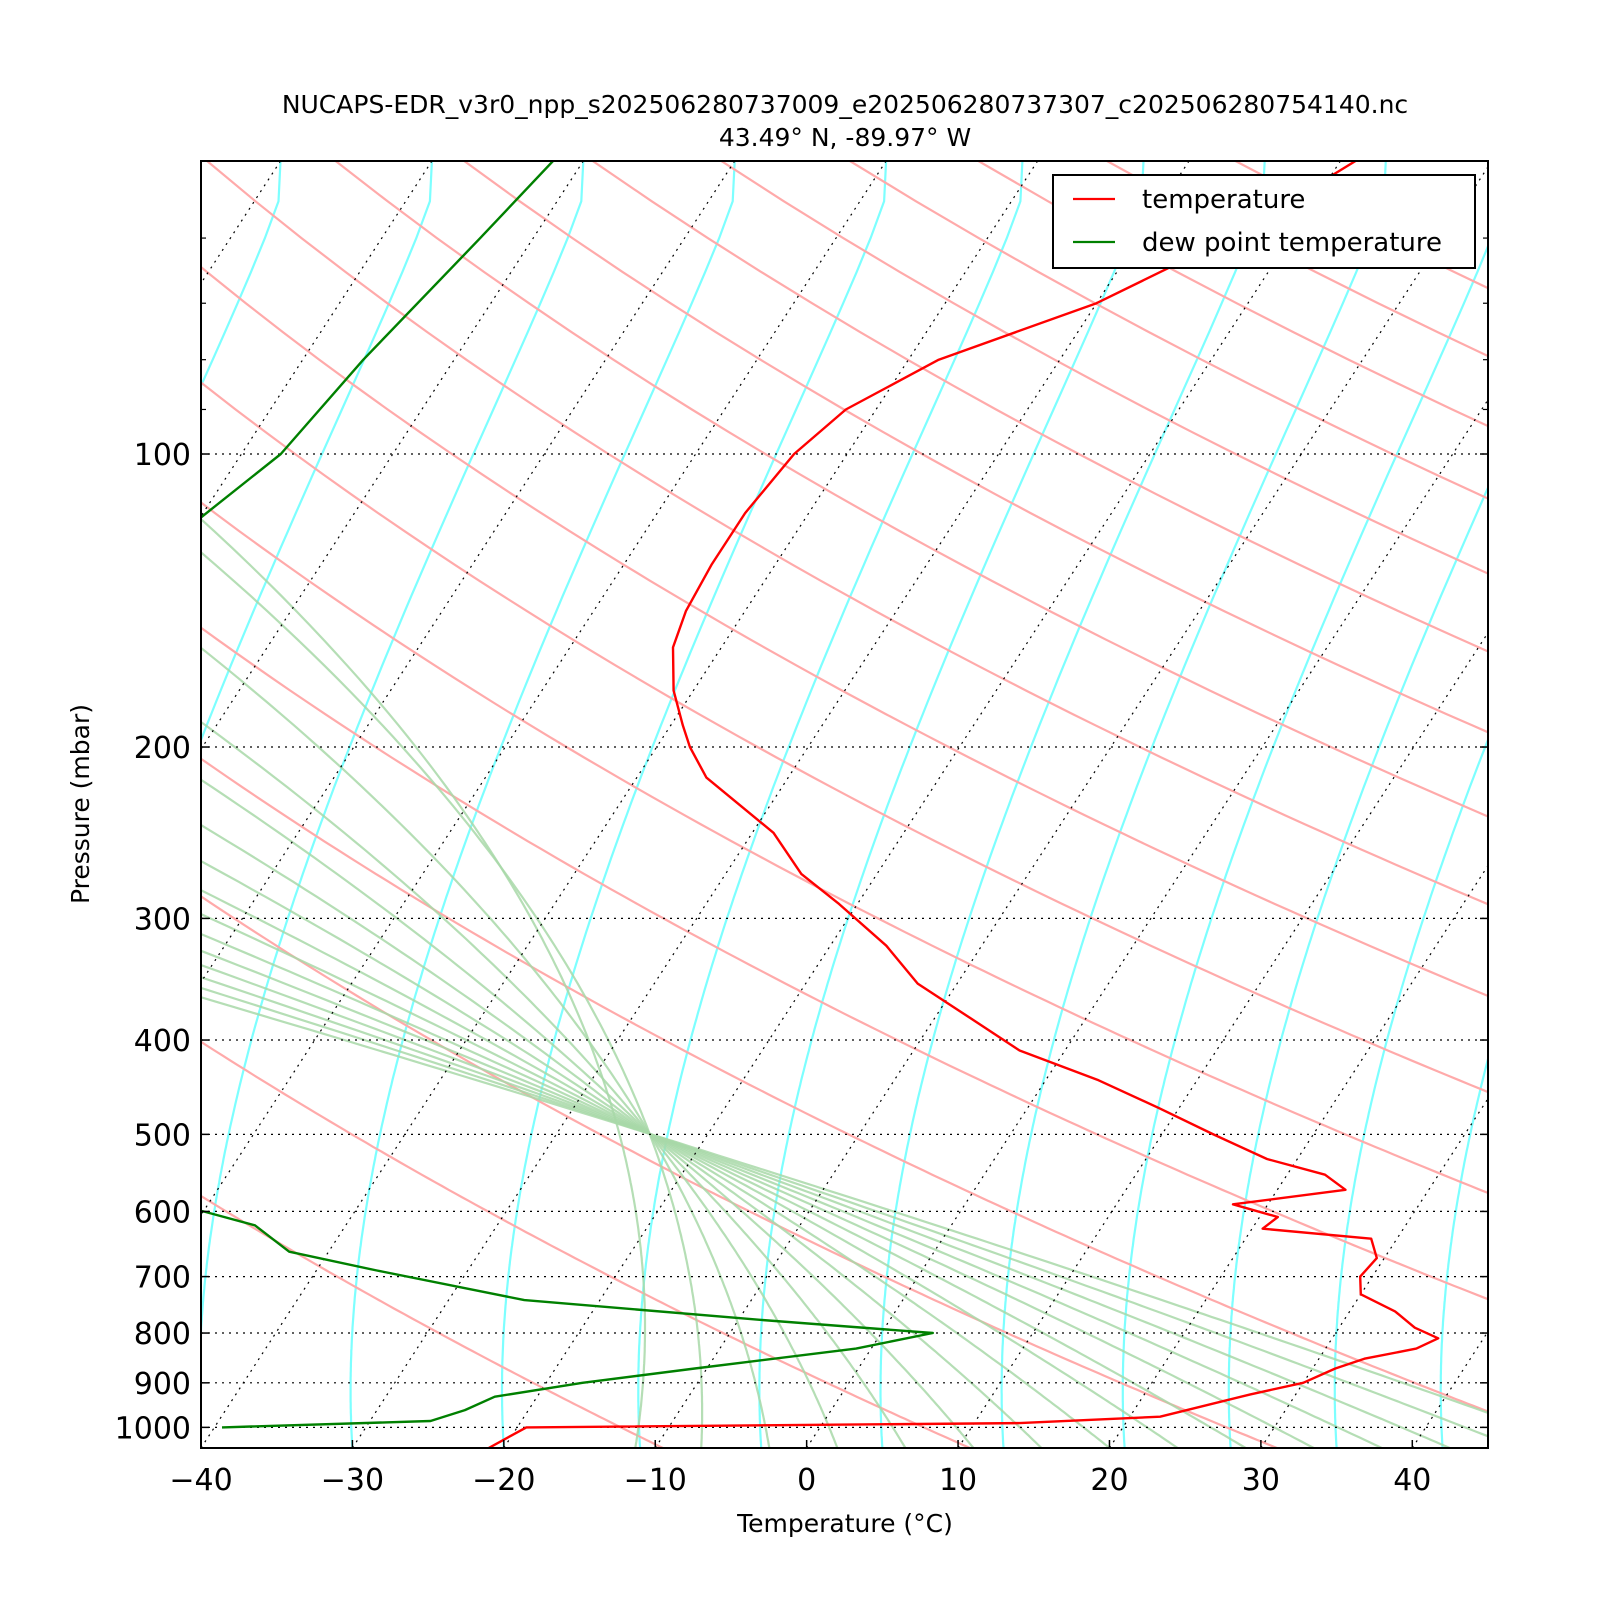  Describe the element at coordinates (162, 1334) in the screenshot. I see `y-tick-label: 800` at that location.